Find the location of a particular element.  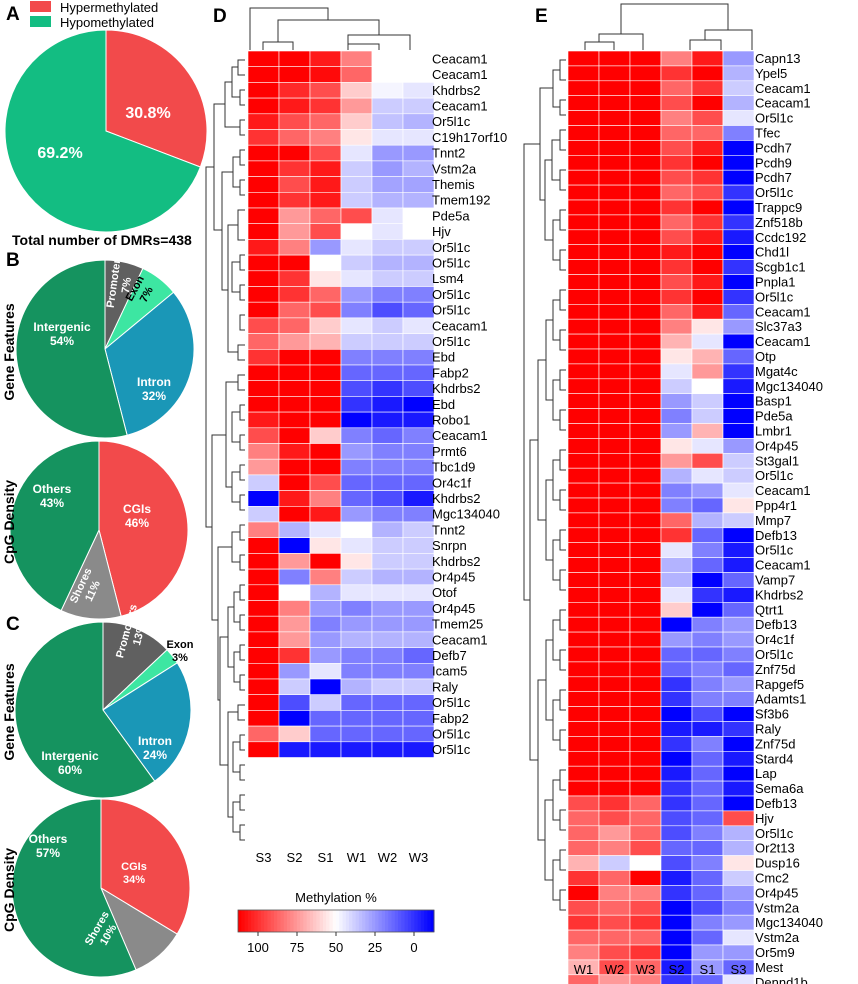

pie-label-cgis: CGIs 34% is located at coordinates (134, 873).